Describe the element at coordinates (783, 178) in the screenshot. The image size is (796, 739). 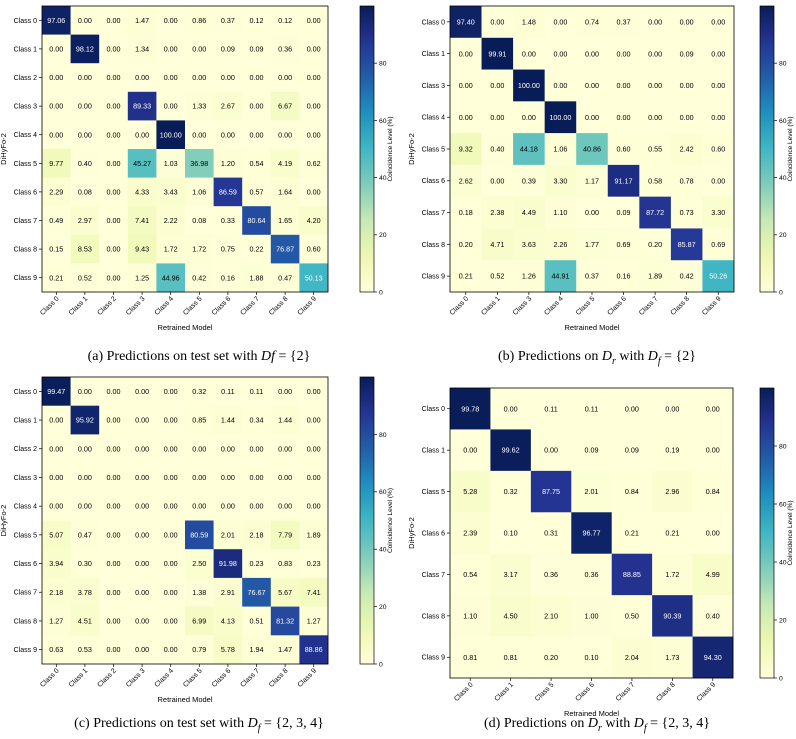
I see `colorbar-tick-label: 40` at that location.